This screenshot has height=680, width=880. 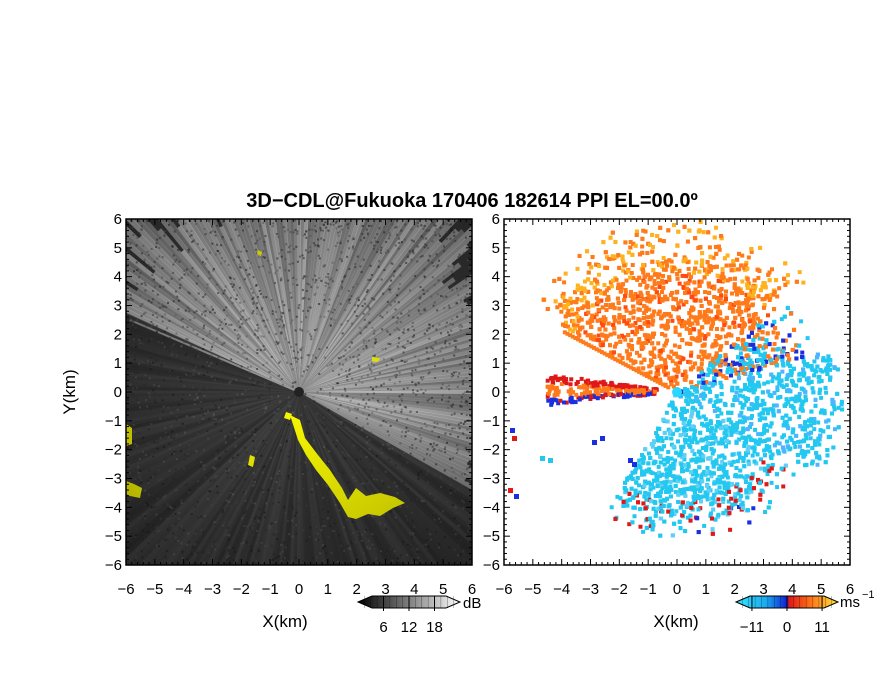 I want to click on y-tick-label: −4, so click(x=113, y=507).